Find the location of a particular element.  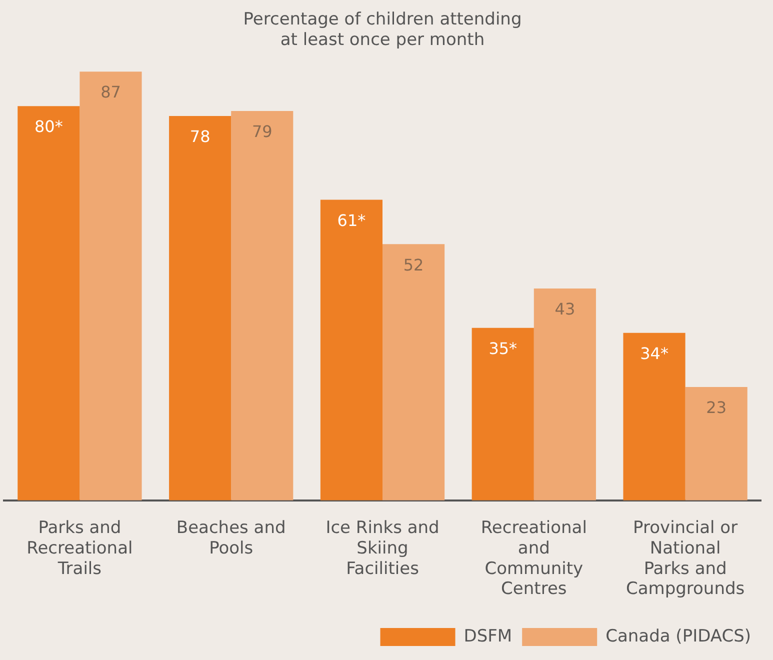

data-label: 79 is located at coordinates (262, 132).